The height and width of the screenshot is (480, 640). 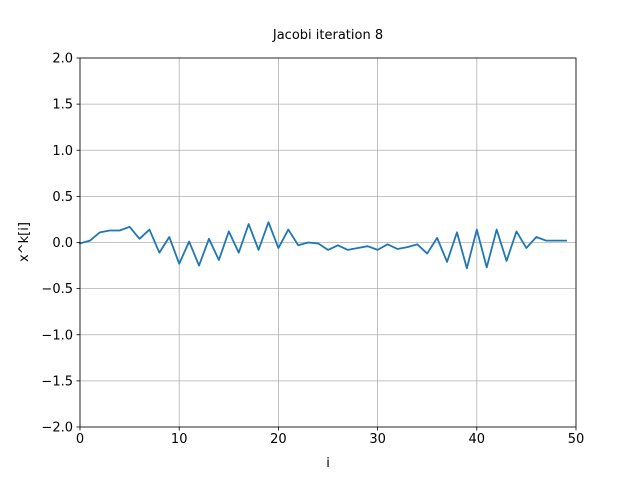 I want to click on y-tick-label: −1.5, so click(x=57, y=381).